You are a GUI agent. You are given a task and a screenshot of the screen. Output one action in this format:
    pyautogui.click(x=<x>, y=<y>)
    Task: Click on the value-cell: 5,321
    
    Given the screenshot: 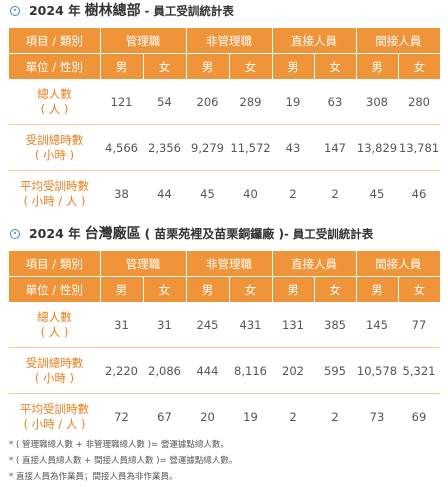 What is the action you would take?
    pyautogui.click(x=419, y=370)
    